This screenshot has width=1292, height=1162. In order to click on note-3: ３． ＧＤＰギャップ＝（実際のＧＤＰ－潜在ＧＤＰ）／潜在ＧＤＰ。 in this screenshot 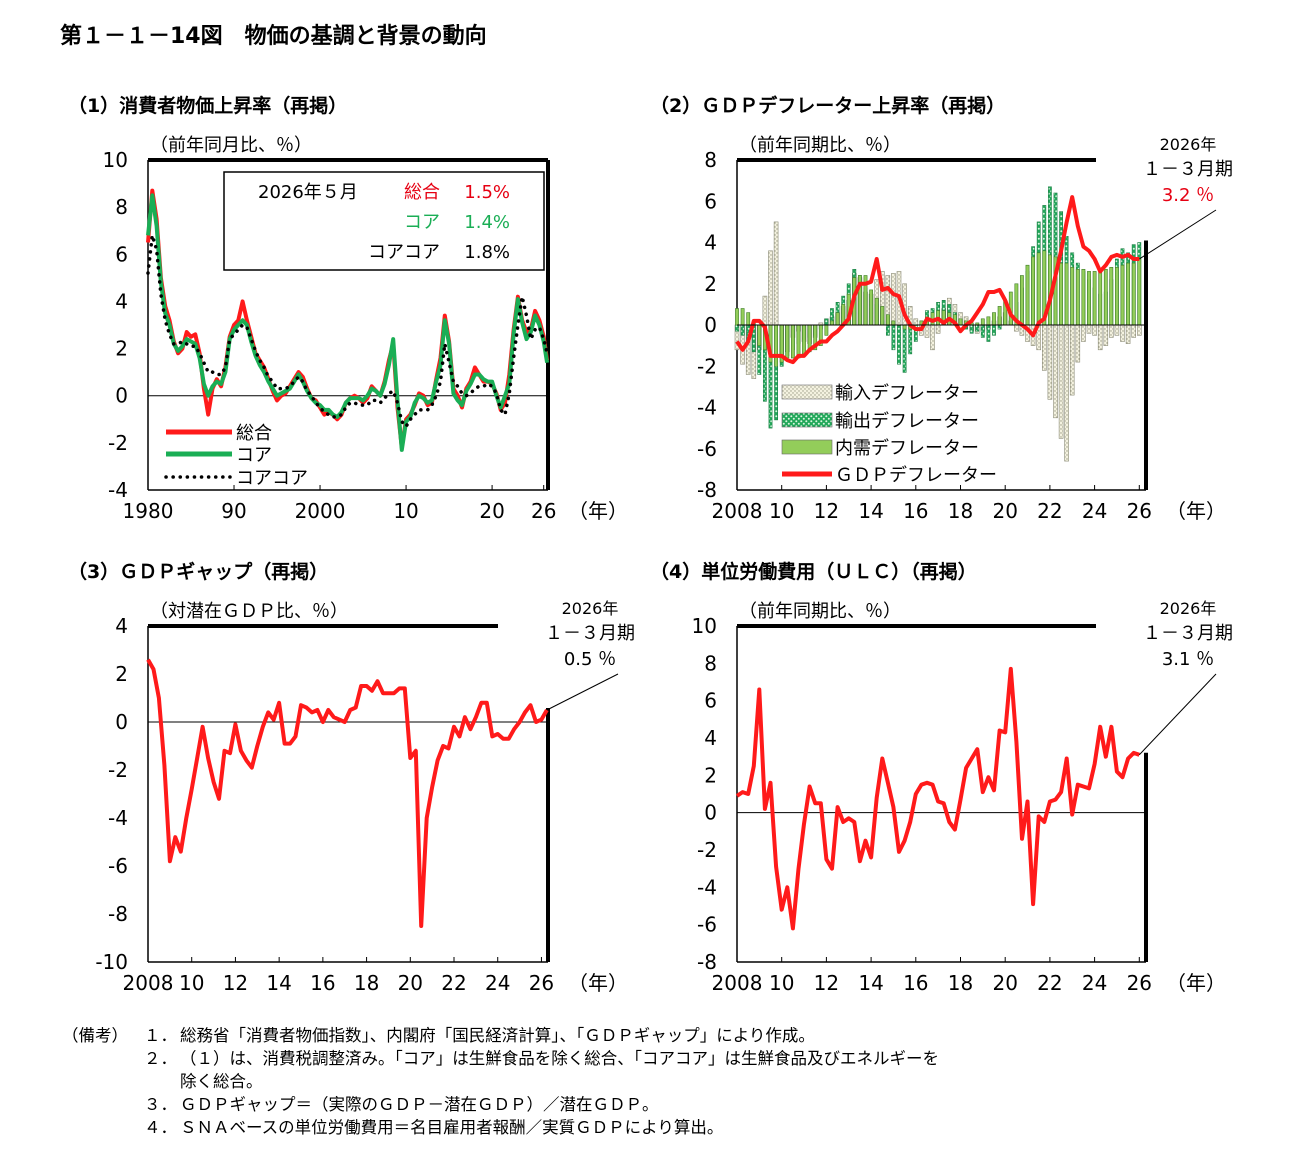, I will do `click(500, 1104)`.